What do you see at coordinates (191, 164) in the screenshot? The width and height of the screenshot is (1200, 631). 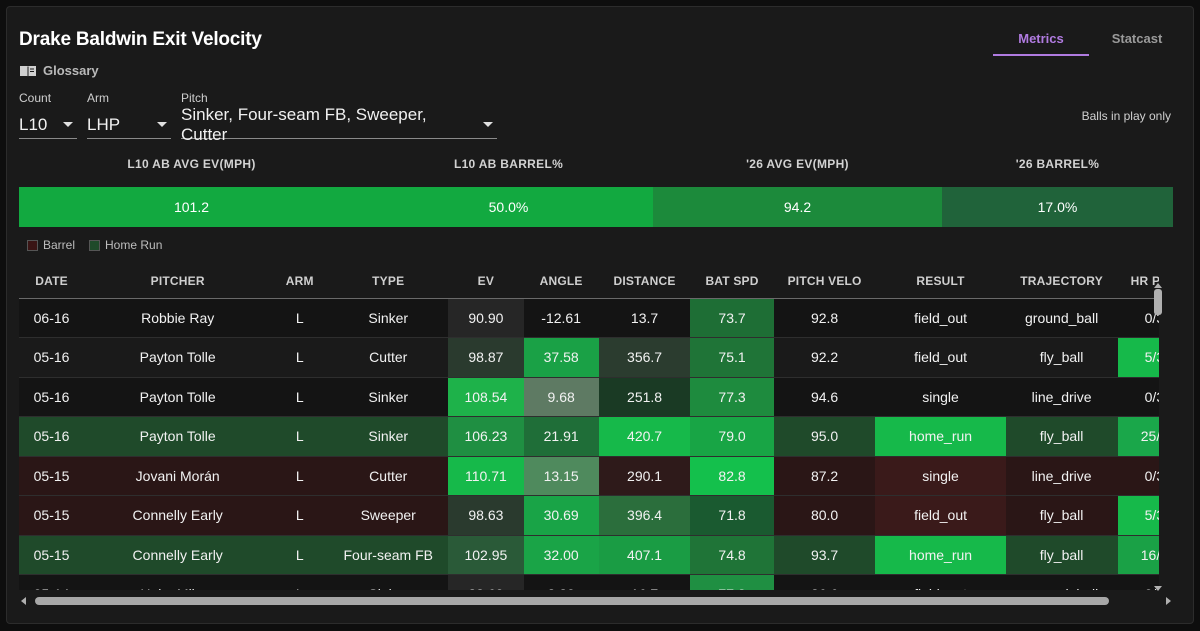 I see `summary-label: L10 AB AVG EV(MPH)` at bounding box center [191, 164].